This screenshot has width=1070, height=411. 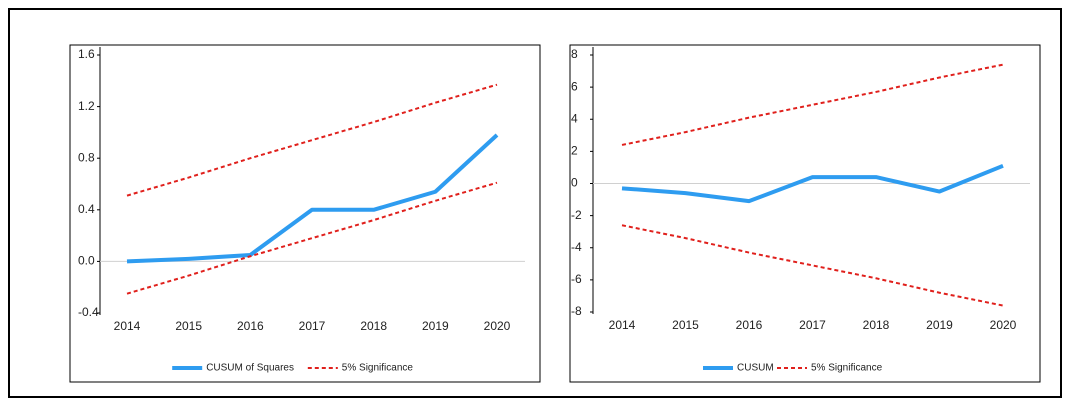 I want to click on y-tick-label: 8, so click(x=574, y=54).